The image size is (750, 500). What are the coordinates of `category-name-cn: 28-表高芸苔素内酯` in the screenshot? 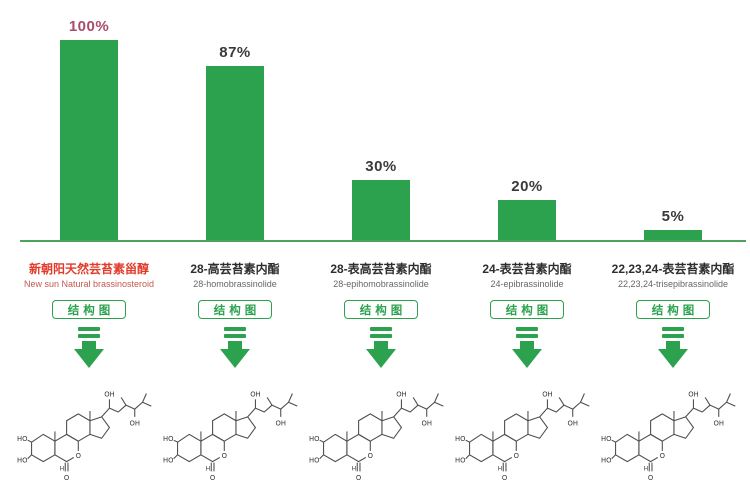 It's located at (381, 269).